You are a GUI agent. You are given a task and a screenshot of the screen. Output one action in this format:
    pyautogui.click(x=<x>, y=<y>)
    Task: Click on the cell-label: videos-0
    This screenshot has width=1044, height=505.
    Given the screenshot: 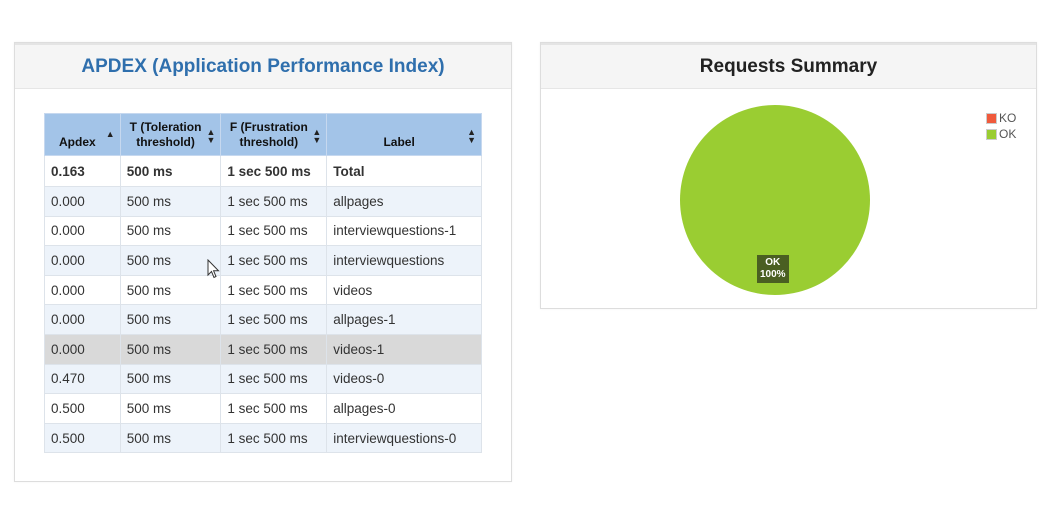 What is the action you would take?
    pyautogui.click(x=404, y=379)
    